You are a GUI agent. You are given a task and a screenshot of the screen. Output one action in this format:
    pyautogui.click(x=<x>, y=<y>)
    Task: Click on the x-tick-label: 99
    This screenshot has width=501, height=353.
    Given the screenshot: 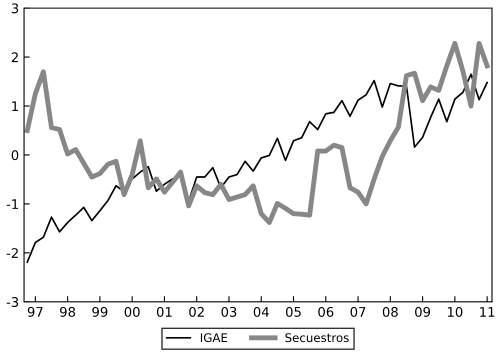 What is the action you would take?
    pyautogui.click(x=100, y=311)
    